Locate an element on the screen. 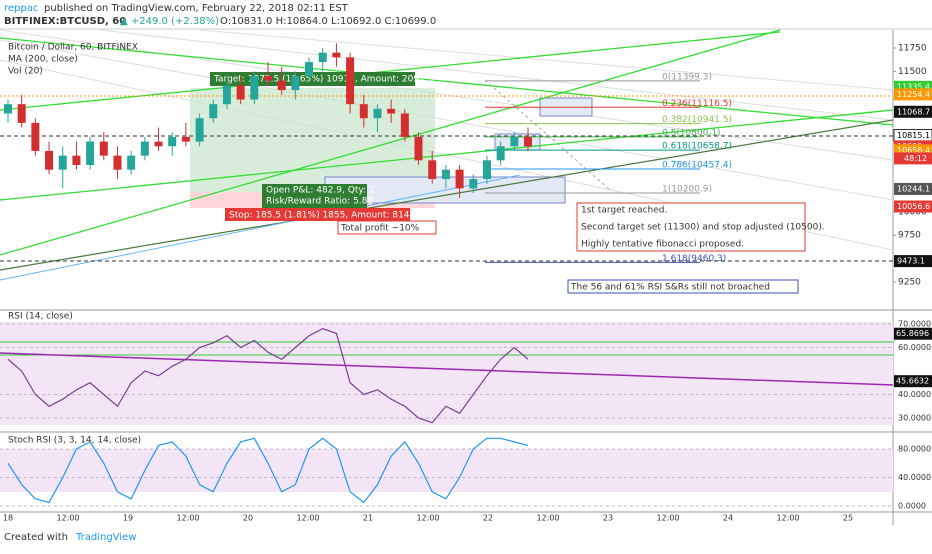 The width and height of the screenshot is (932, 554). footer-created: Created with is located at coordinates (36, 537).